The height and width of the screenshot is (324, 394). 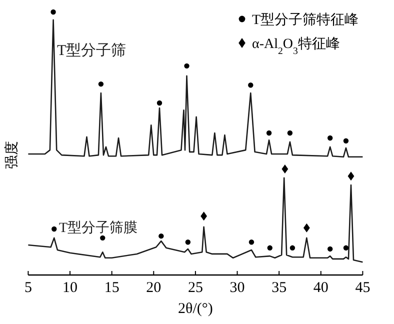 What do you see at coordinates (12, 155) in the screenshot?
I see `y-axis-title: 强度` at bounding box center [12, 155].